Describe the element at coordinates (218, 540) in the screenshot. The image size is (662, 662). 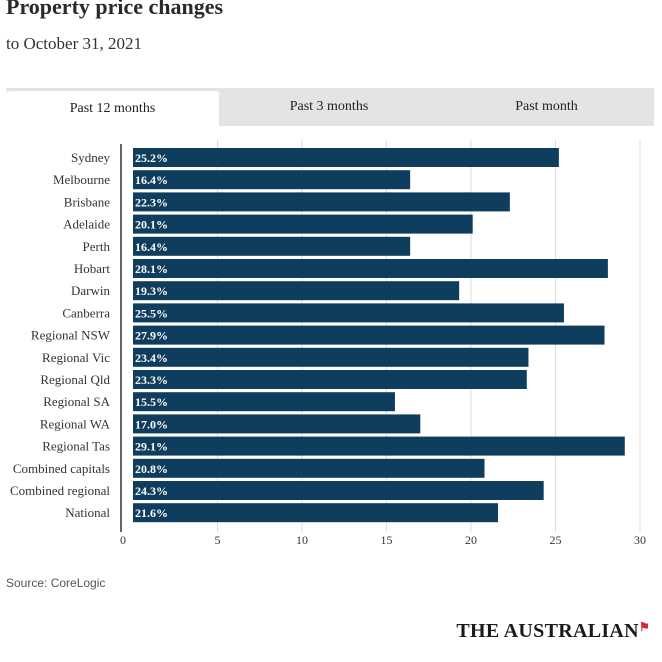
I see `x-tick-label: 5` at that location.